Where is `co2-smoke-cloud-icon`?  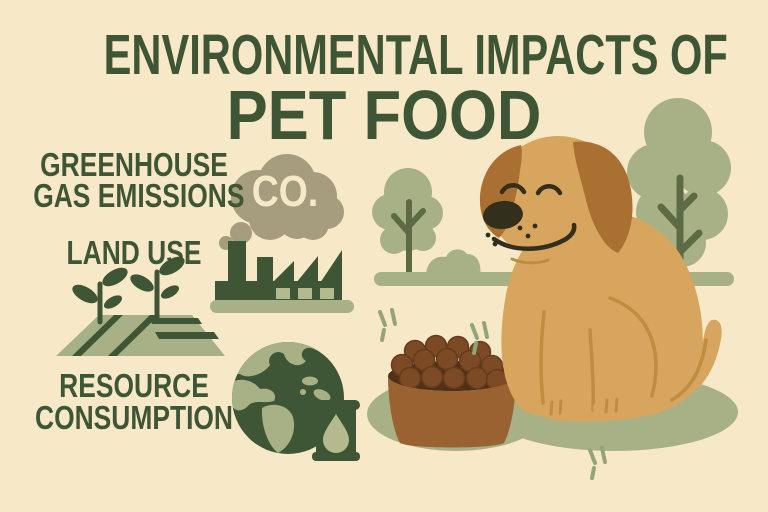
co2-smoke-cloud-icon is located at coordinates (281, 202).